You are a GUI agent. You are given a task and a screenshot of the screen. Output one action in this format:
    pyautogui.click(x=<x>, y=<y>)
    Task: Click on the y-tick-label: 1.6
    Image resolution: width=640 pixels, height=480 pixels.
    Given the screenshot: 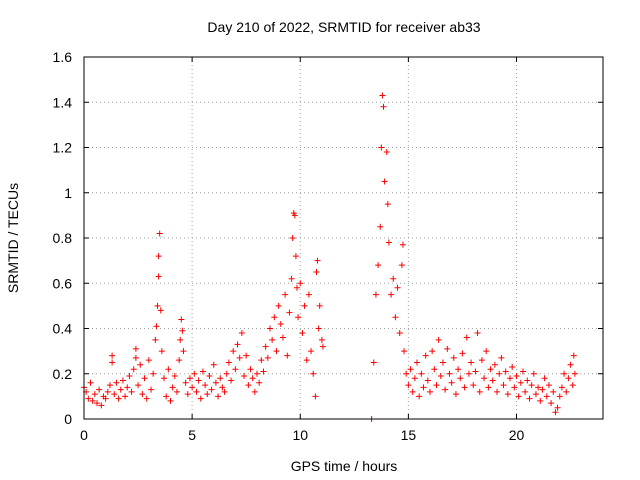 What is the action you would take?
    pyautogui.click(x=63, y=57)
    